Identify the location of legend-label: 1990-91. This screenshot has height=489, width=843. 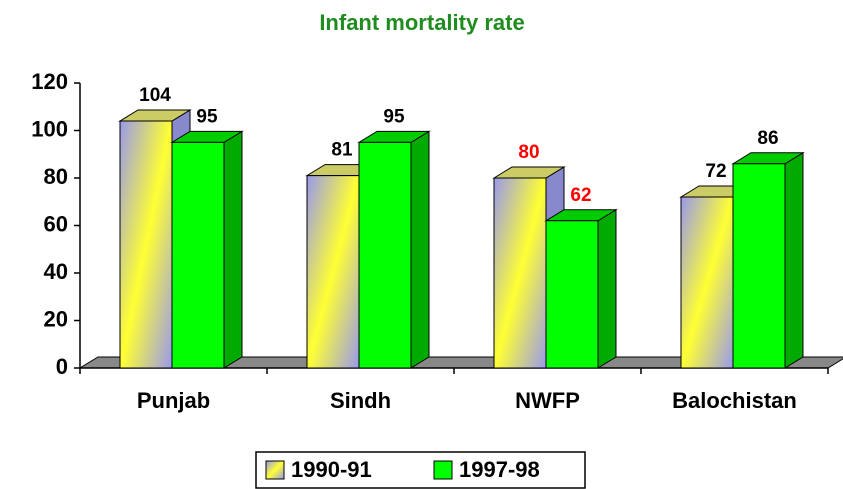
(331, 469).